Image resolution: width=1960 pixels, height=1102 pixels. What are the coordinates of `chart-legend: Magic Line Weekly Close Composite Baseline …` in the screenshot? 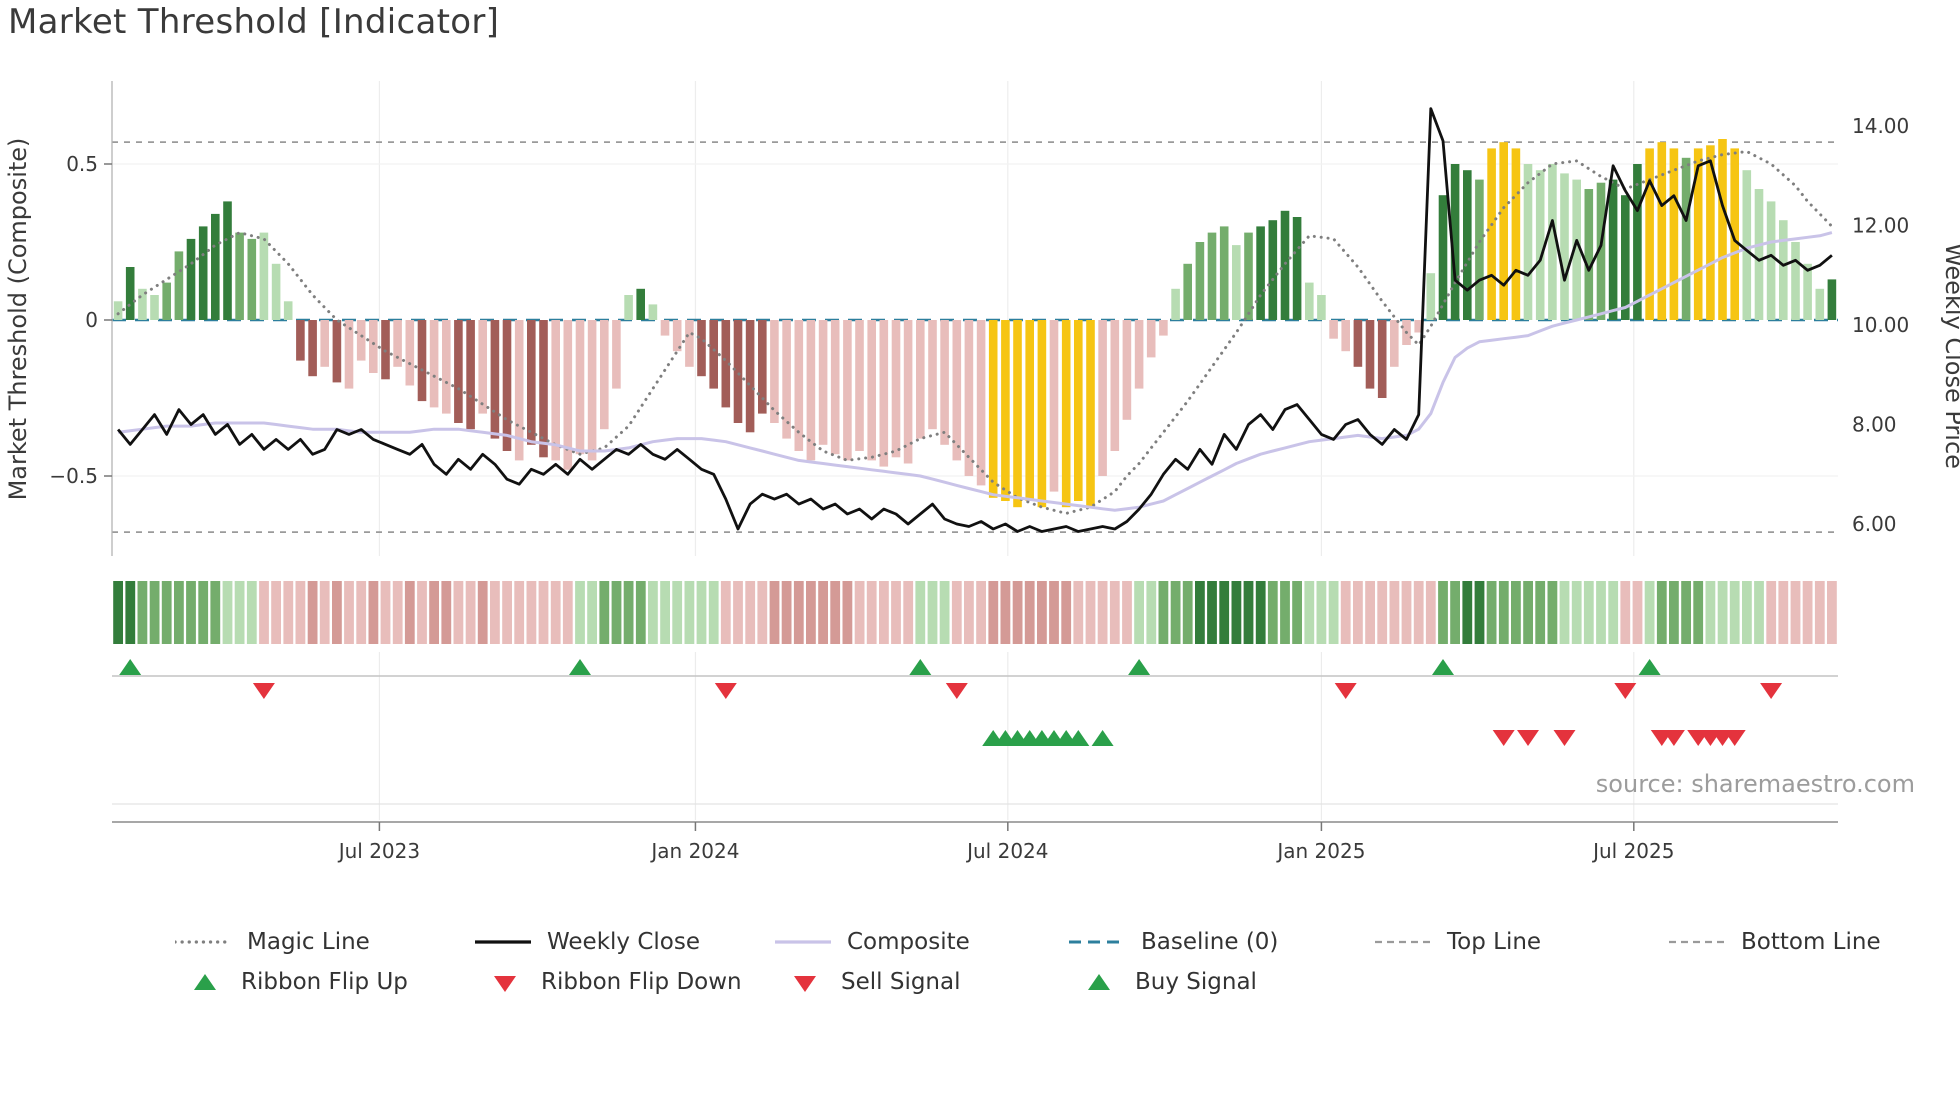 It's located at (980, 975).